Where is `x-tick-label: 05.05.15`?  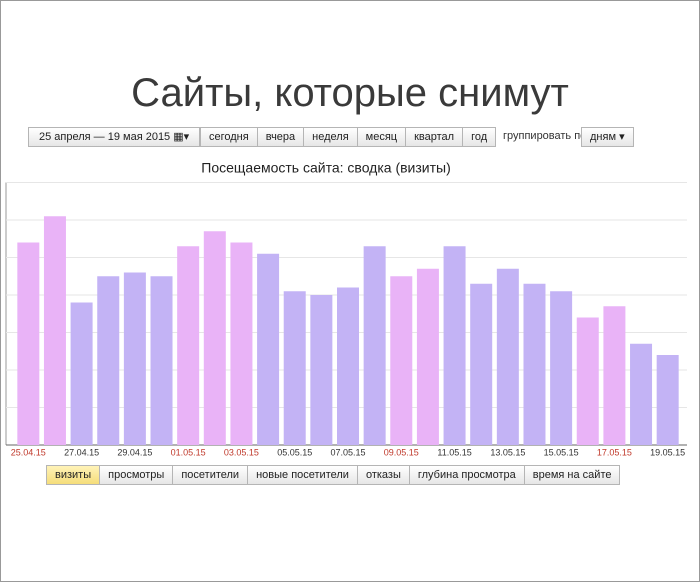
x-tick-label: 05.05.15 is located at coordinates (294, 452).